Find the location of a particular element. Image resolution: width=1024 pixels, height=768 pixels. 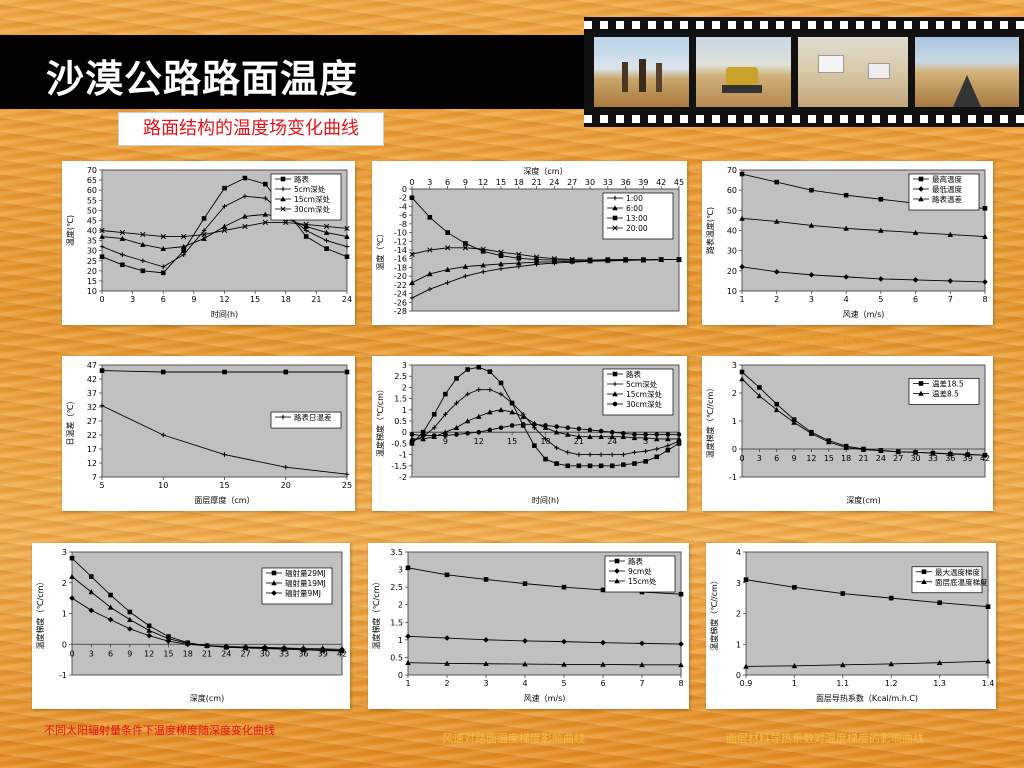

x-tick-label: 25 is located at coordinates (347, 485).